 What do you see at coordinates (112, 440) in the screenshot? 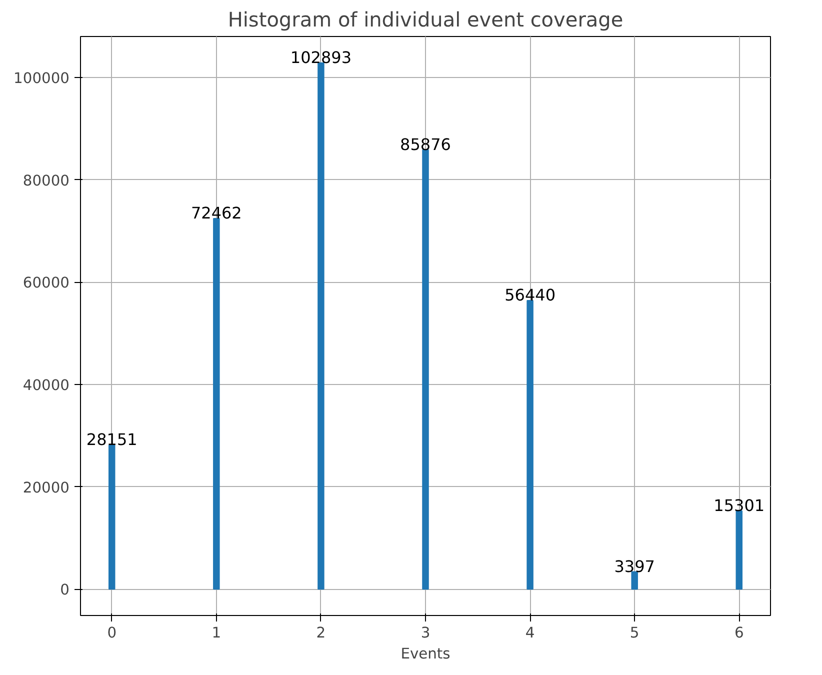
I see `data-label: 28151` at bounding box center [112, 440].